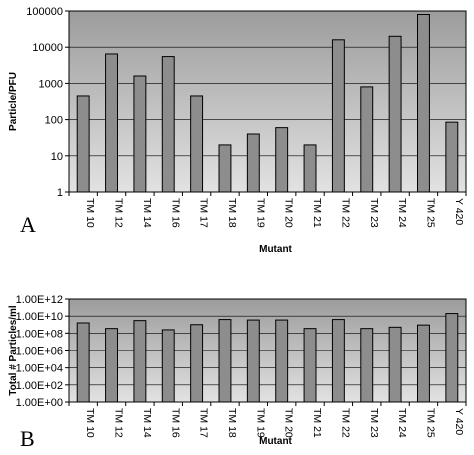 The width and height of the screenshot is (474, 455). Describe the element at coordinates (60, 193) in the screenshot. I see `y-tick-label: 1` at that location.